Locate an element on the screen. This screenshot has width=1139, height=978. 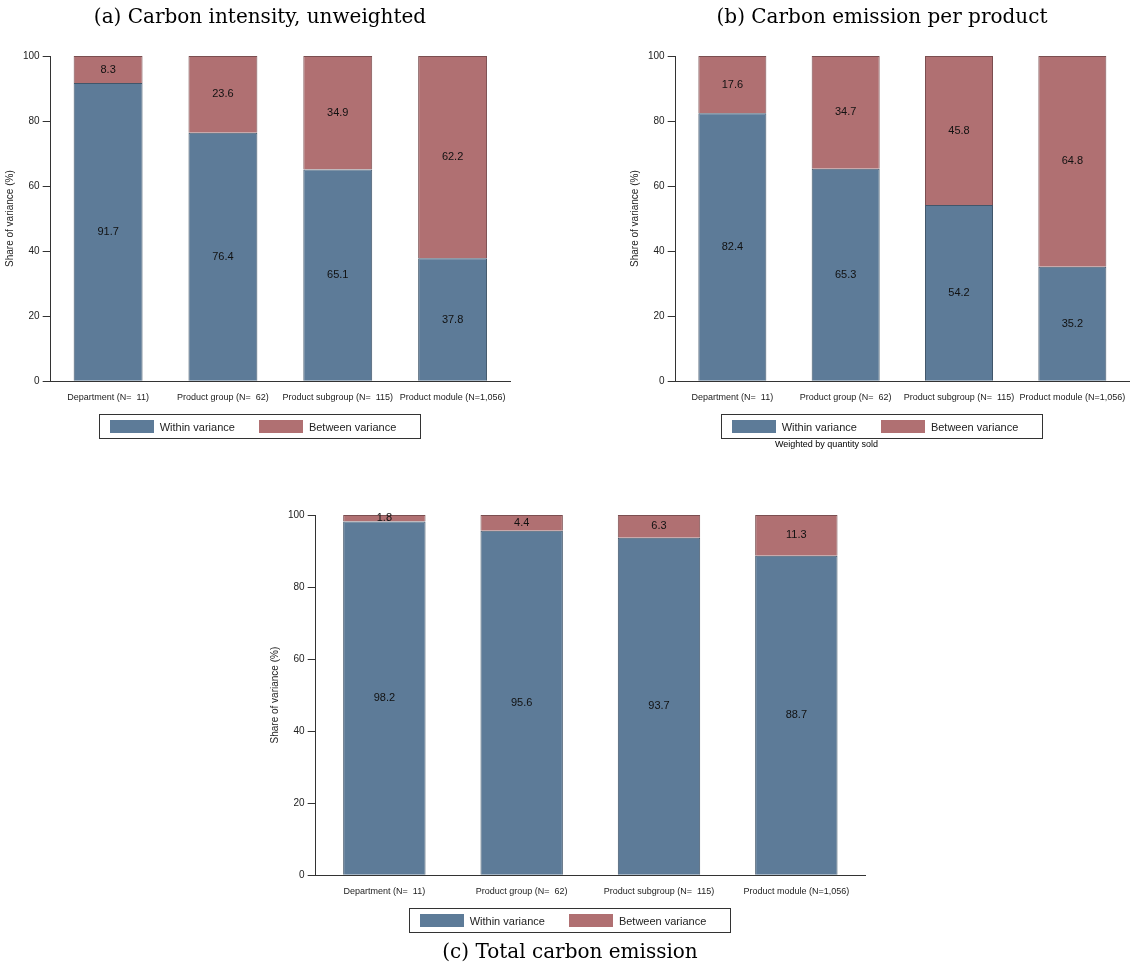
data-label: 8.3 is located at coordinates (108, 68).